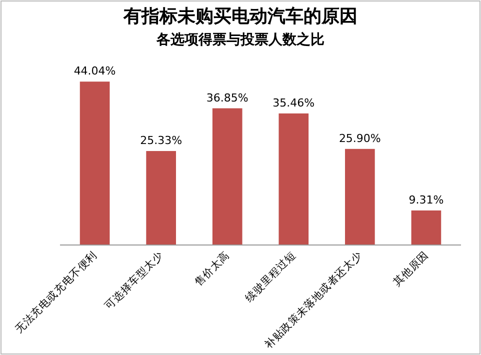 The width and height of the screenshot is (481, 355). I want to click on data-label: 25.33%, so click(161, 141).